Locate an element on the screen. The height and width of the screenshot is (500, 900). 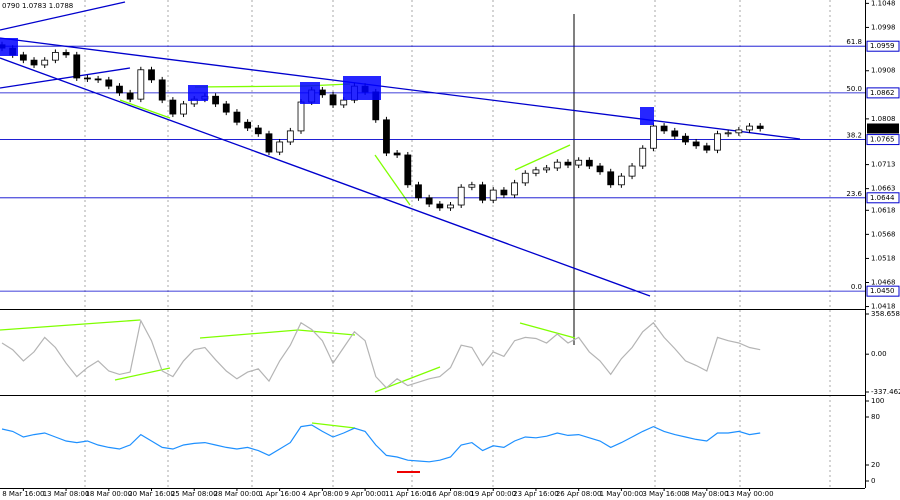
current-price-box is located at coordinates (883, 128).